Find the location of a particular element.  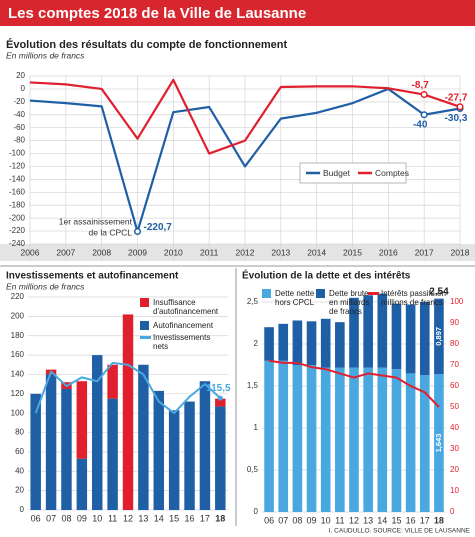

x-tick-label: 2017 is located at coordinates (424, 252).